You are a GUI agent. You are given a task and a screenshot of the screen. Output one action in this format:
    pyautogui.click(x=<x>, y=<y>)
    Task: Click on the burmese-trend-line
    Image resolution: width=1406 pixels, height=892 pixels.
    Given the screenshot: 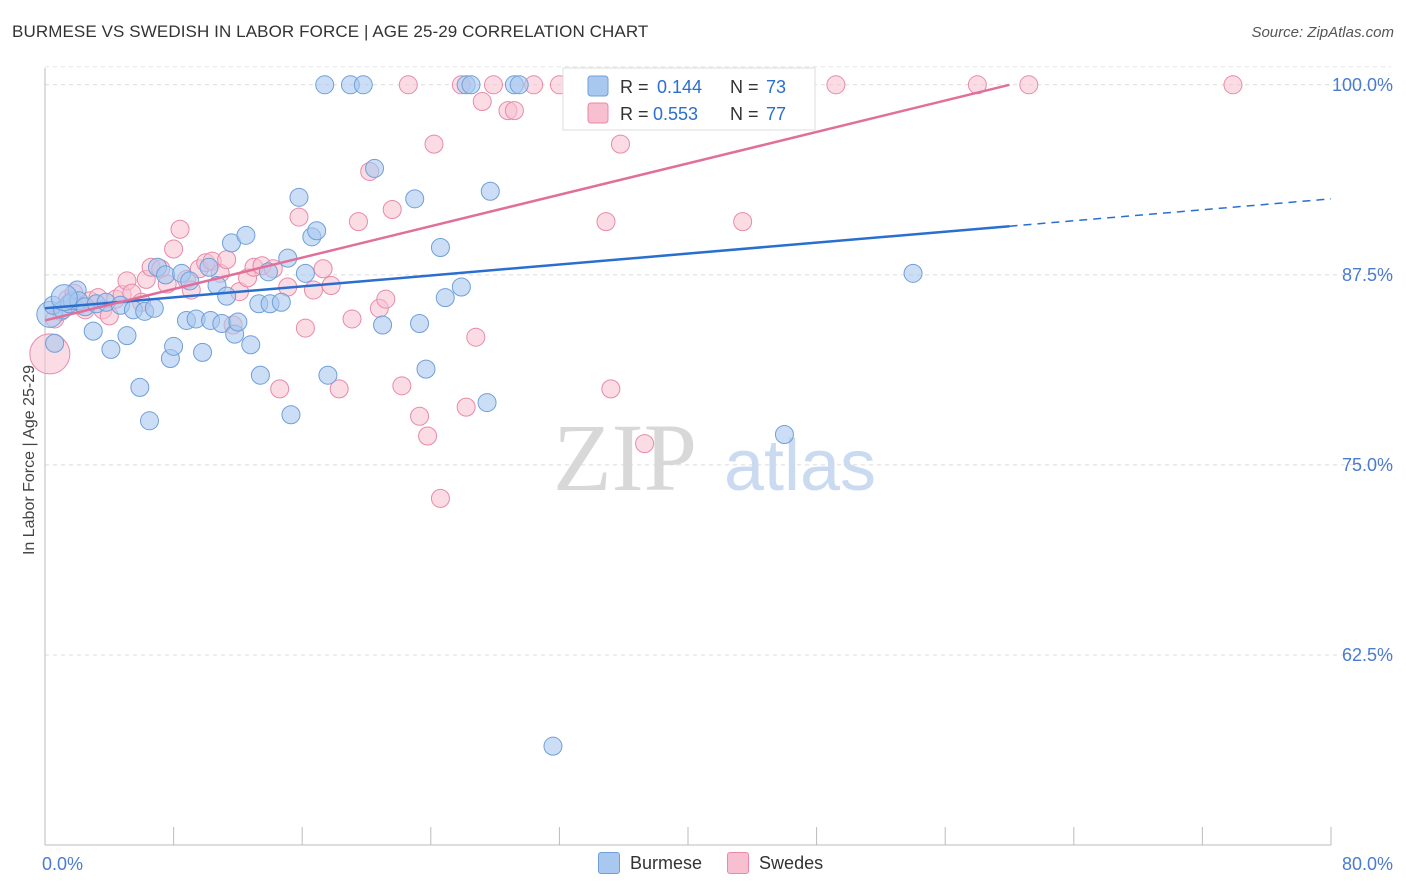 What is the action you would take?
    pyautogui.click(x=527, y=267)
    